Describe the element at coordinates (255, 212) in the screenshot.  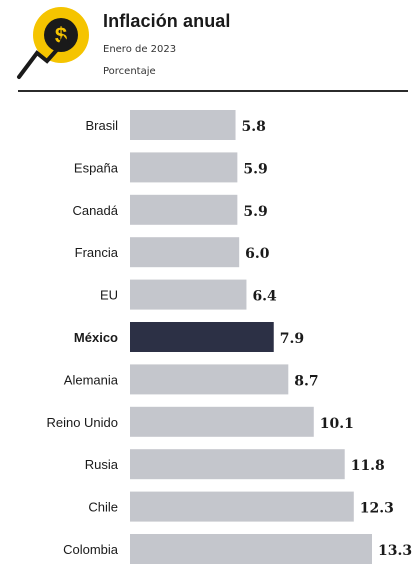
I see `value-label-canada: 5.9` at that location.